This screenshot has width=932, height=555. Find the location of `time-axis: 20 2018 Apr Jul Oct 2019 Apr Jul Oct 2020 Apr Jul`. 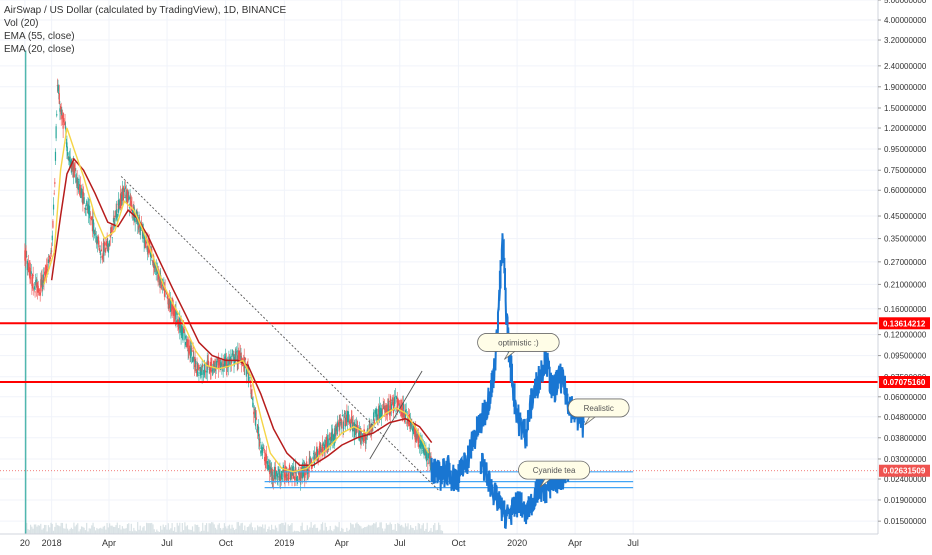

time-axis: 20 2018 Apr Jul Oct 2019 Apr Jul Oct 2020 Apr Jul is located at coordinates (439, 541).